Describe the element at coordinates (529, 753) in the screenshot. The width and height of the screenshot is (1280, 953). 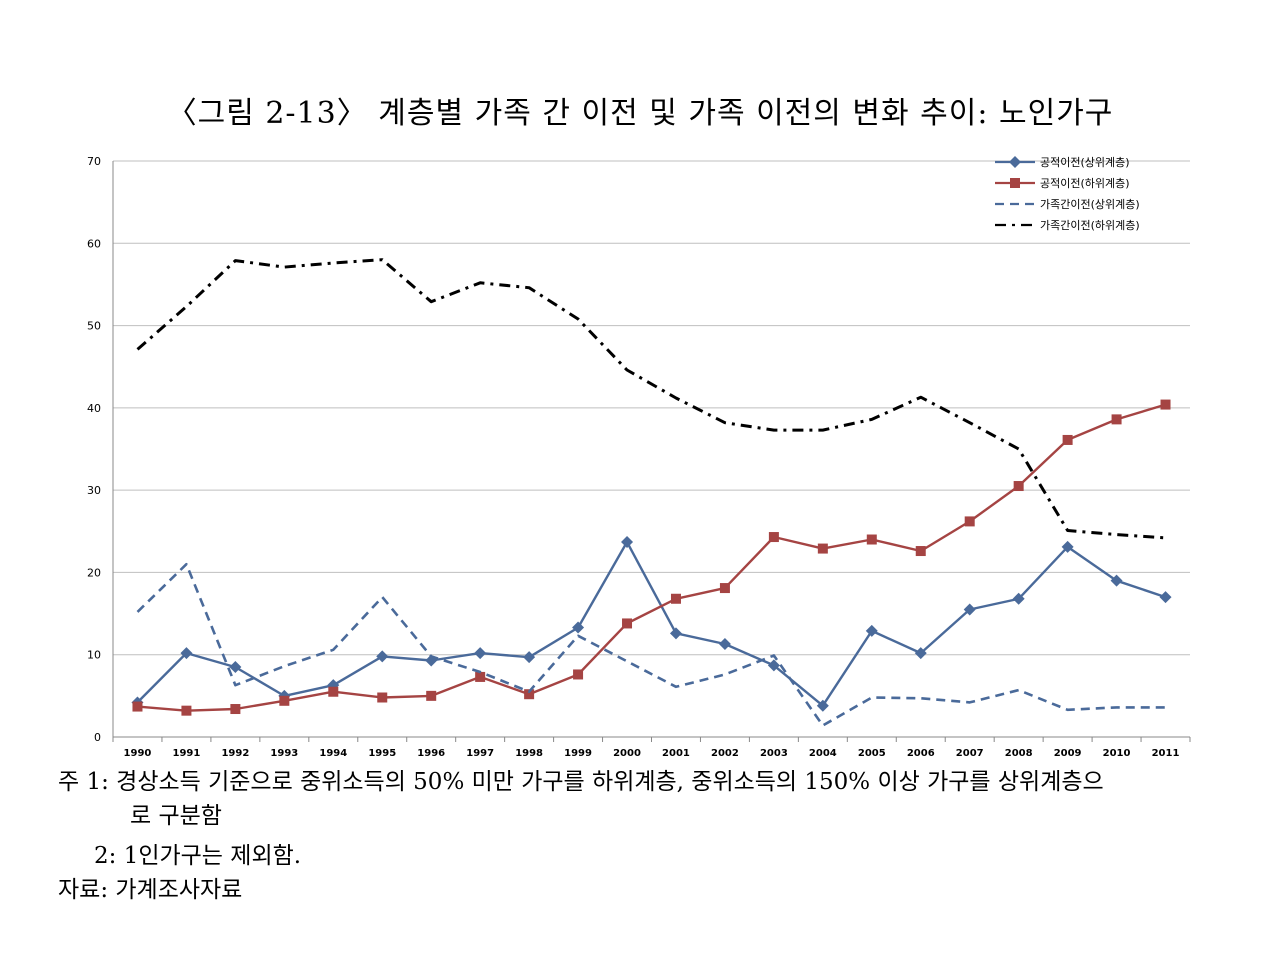
I see `x-tick-label: 1998` at that location.